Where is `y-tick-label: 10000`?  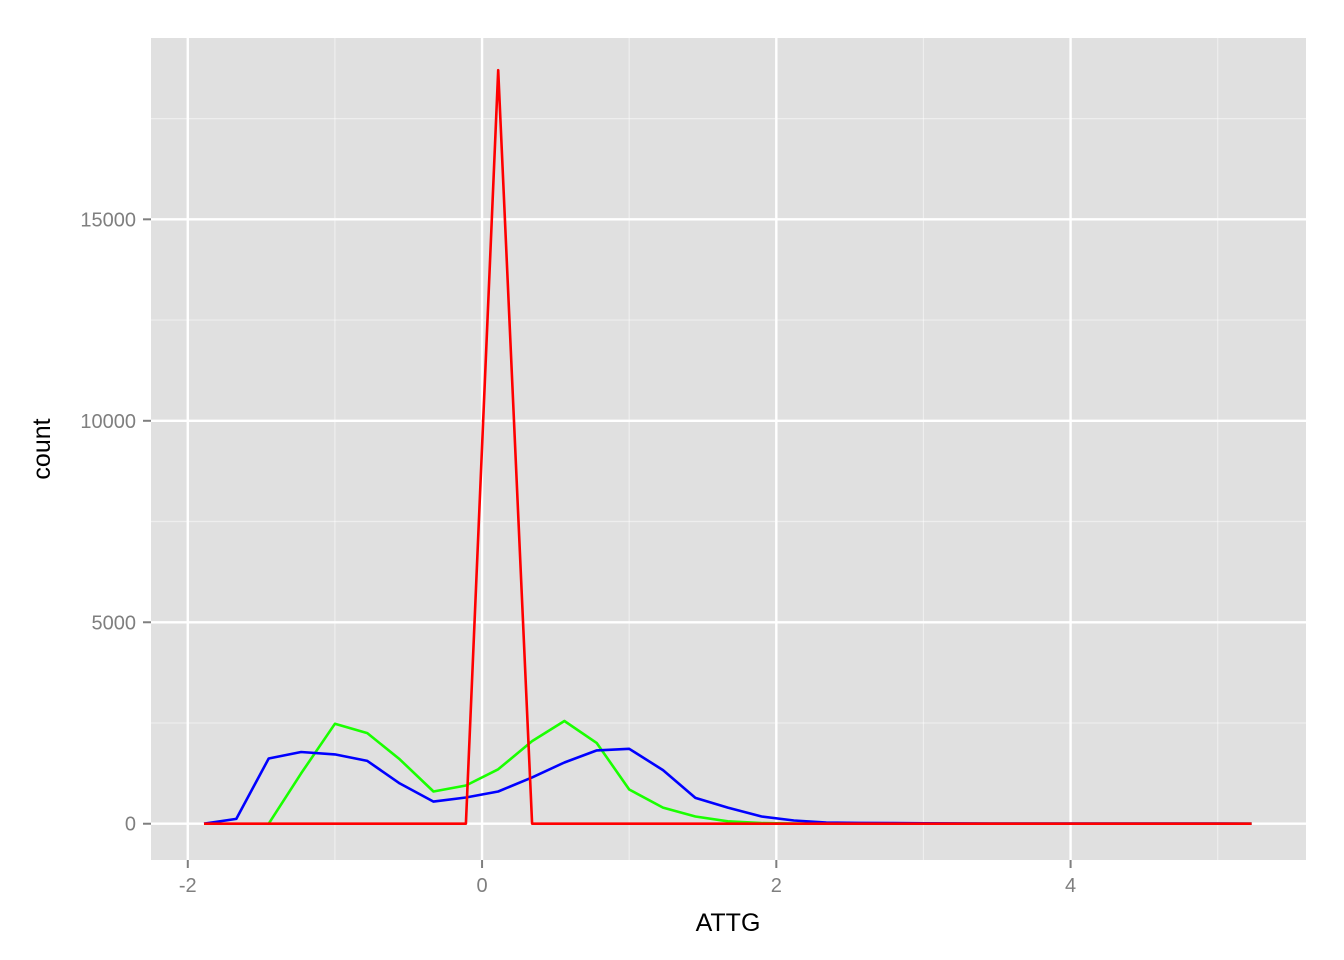 y-tick-label: 10000 is located at coordinates (108, 422).